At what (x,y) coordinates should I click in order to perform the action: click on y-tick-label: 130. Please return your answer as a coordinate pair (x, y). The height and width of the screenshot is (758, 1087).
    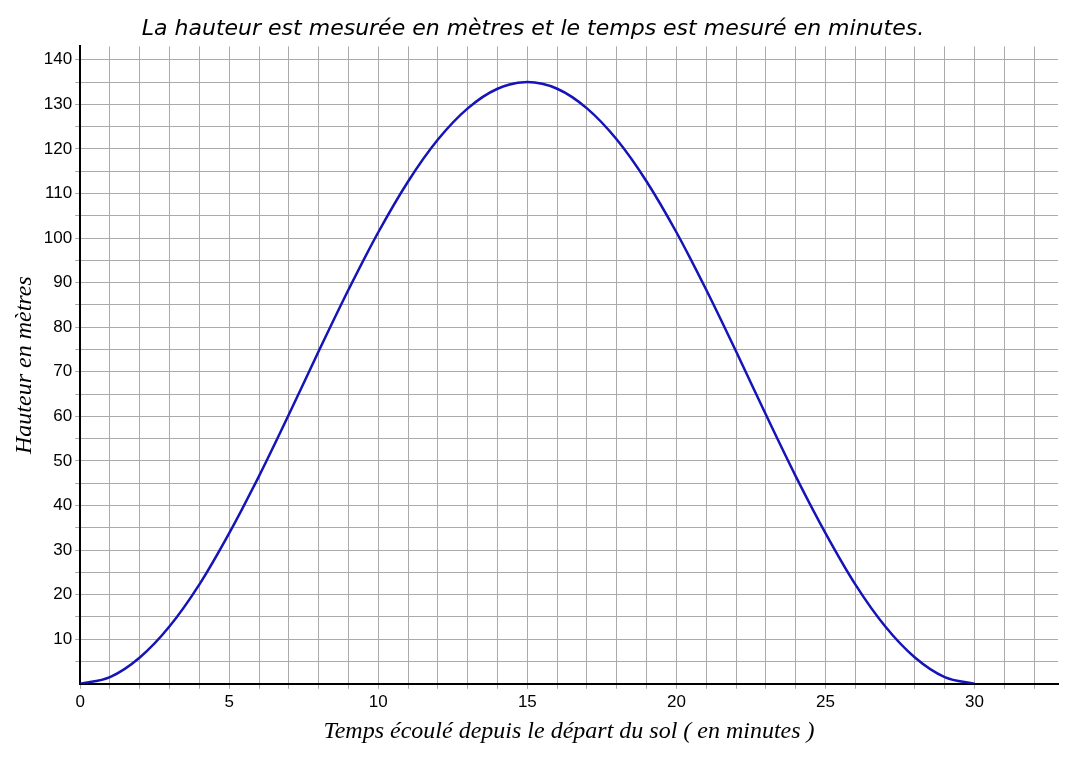
    Looking at the image, I should click on (58, 104).